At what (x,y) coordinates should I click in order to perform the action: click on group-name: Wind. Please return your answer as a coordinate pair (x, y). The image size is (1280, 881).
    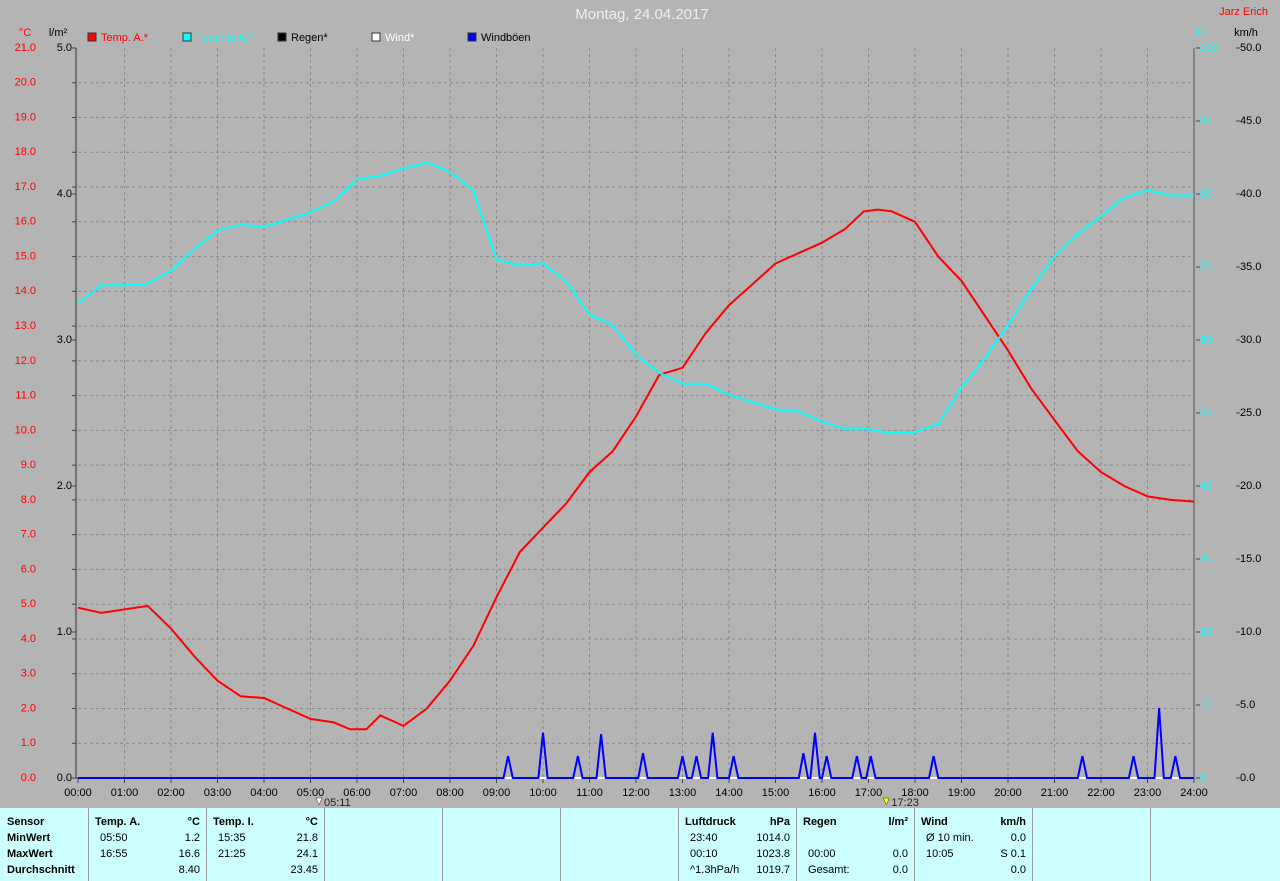
    Looking at the image, I should click on (934, 822).